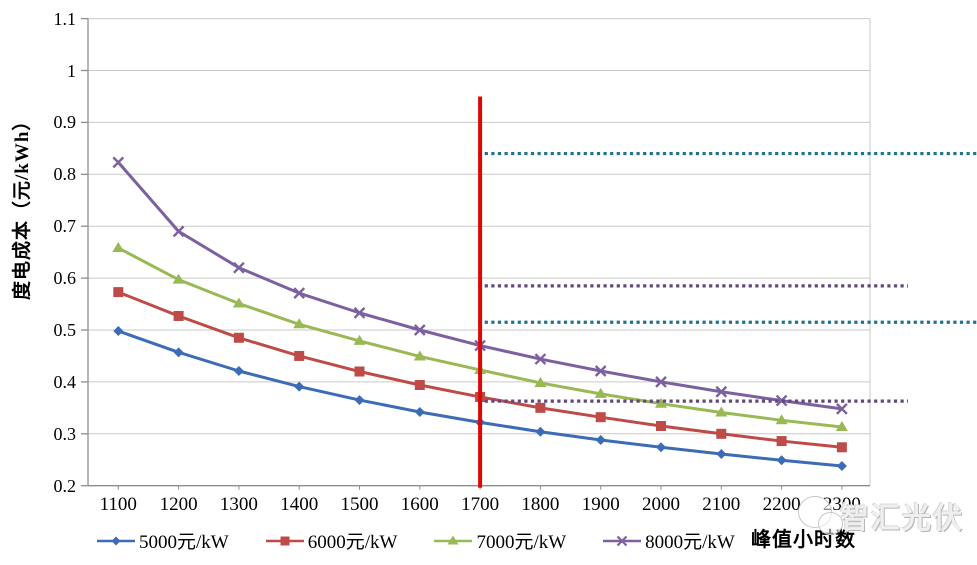 This screenshot has width=977, height=565. What do you see at coordinates (622, 540) in the screenshot?
I see `legend-marker-x-icon` at bounding box center [622, 540].